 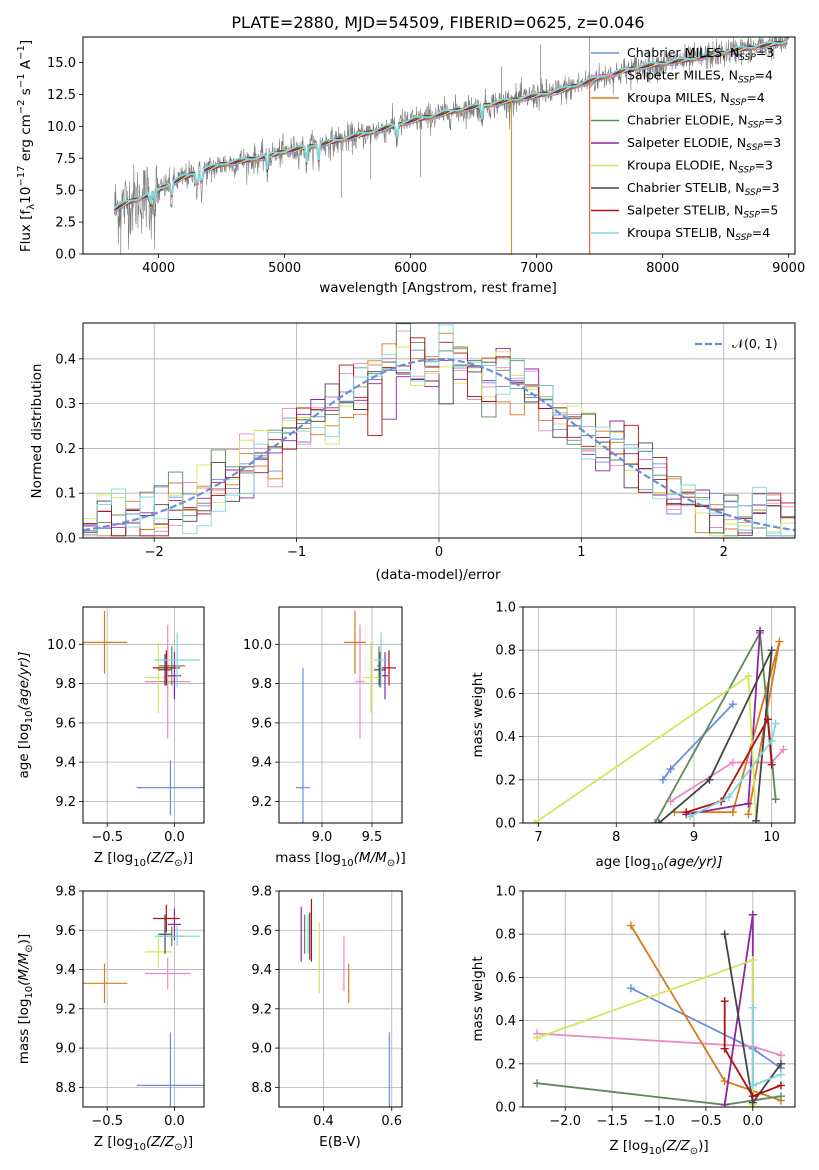 What do you see at coordinates (438, 288) in the screenshot?
I see `label-part: wavelength [Angstrom, rest frame]` at bounding box center [438, 288].